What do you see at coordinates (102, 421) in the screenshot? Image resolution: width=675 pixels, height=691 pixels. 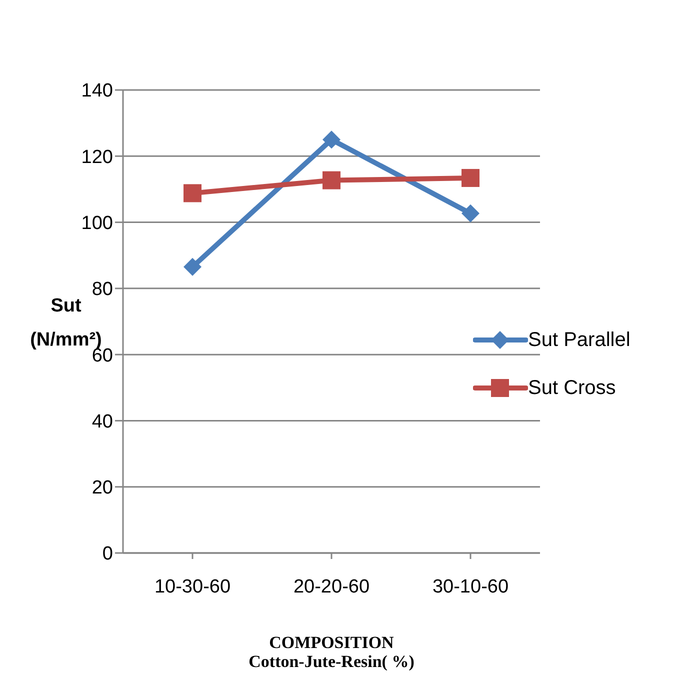 I see `y-tick-label: 40` at bounding box center [102, 421].